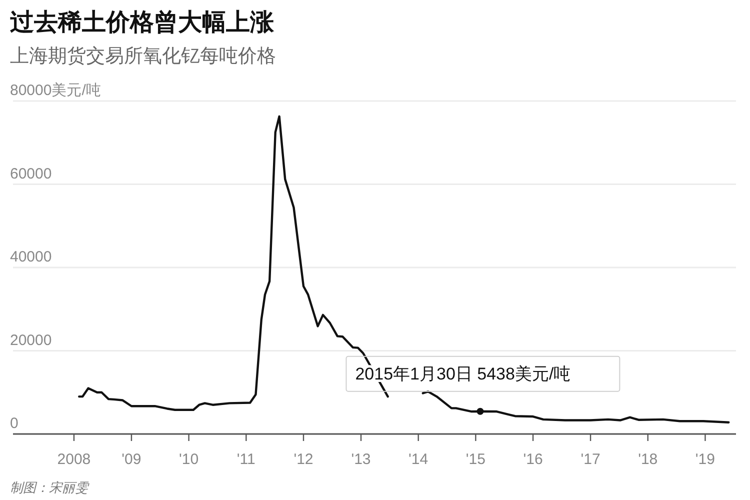 The image size is (750, 500). Describe the element at coordinates (132, 459) in the screenshot. I see `x-tick-label: '09` at that location.